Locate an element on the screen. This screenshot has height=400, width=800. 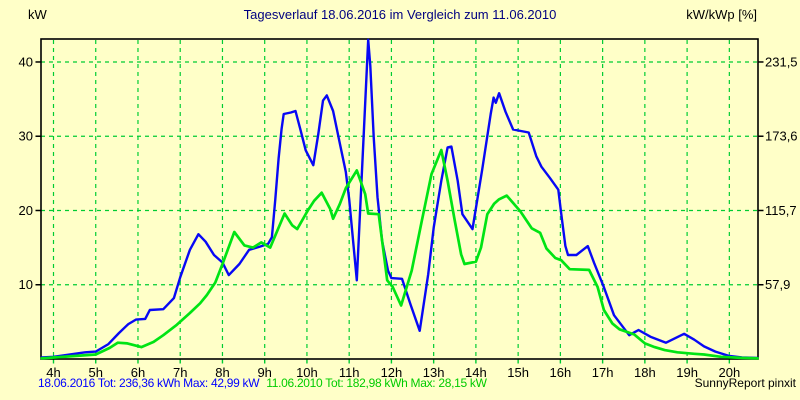
x-axis-tick-label: 5h is located at coordinates (96, 372).